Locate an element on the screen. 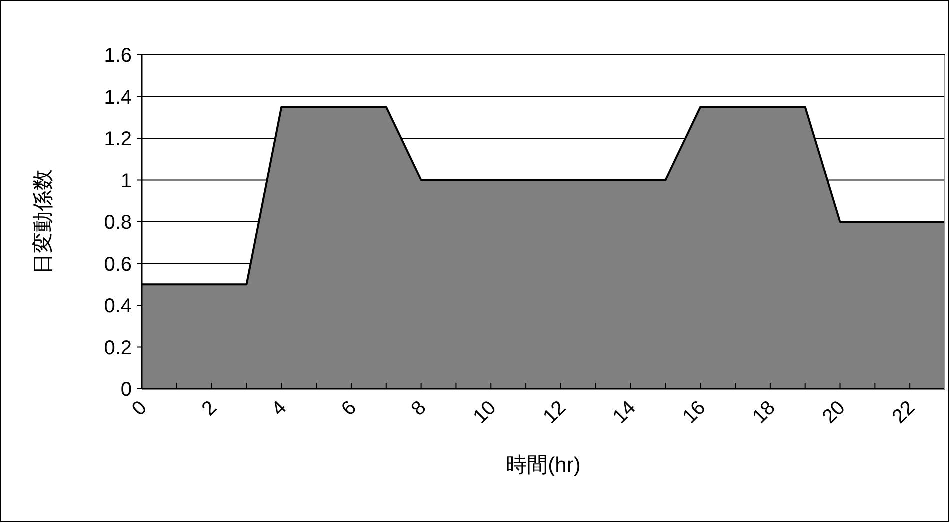 The height and width of the screenshot is (523, 950). y-tick-label: 1.6 is located at coordinates (118, 56).